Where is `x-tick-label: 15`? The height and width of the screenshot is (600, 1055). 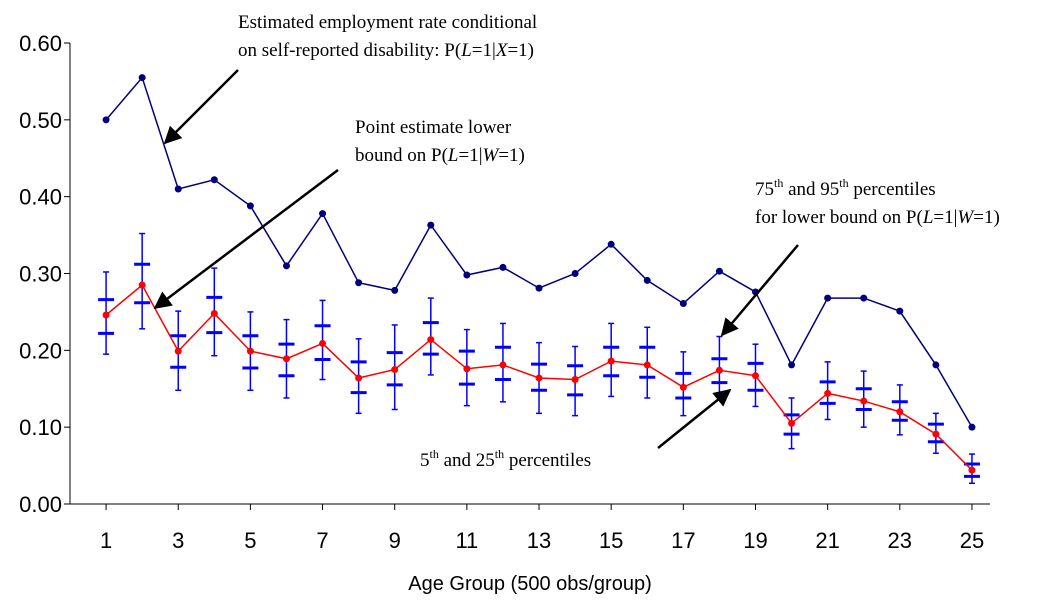 x-tick-label: 15 is located at coordinates (611, 540).